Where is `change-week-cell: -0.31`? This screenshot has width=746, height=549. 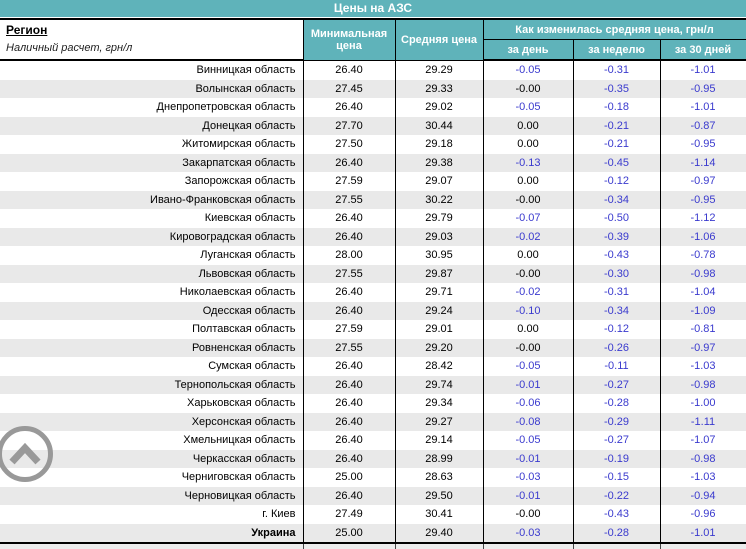 change-week-cell: -0.31 is located at coordinates (616, 292).